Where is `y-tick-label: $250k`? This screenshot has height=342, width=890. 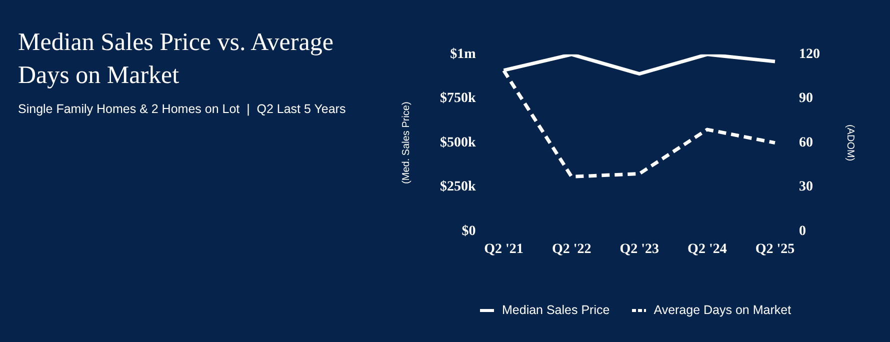 y-tick-label: $250k is located at coordinates (458, 187).